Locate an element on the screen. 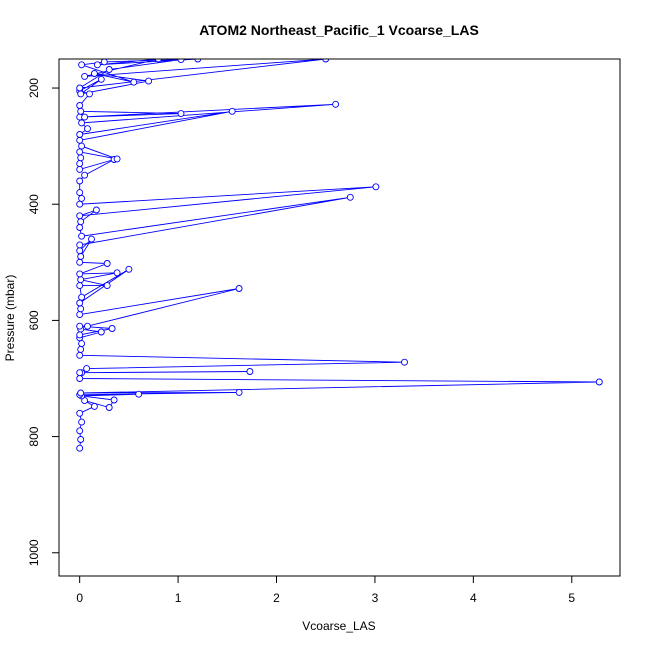 This screenshot has width=650, height=650. y-tick-label: 600 is located at coordinates (34, 320).